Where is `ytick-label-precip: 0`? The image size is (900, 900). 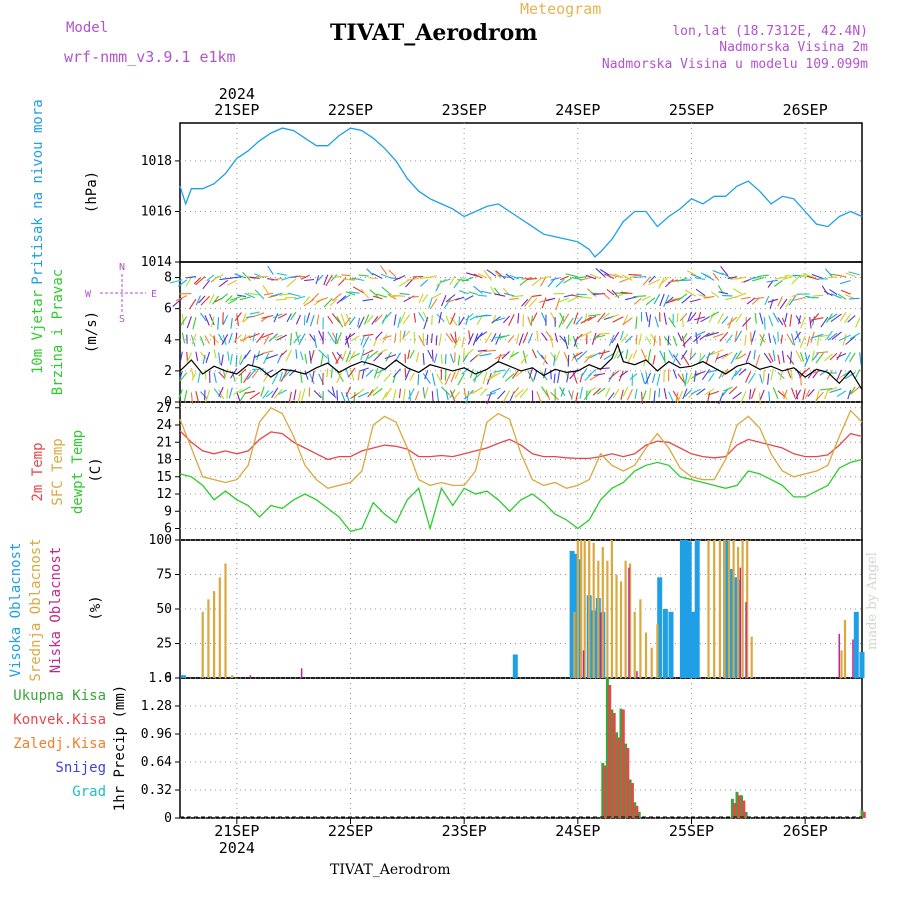 ytick-label-precip: 0 is located at coordinates (168, 818).